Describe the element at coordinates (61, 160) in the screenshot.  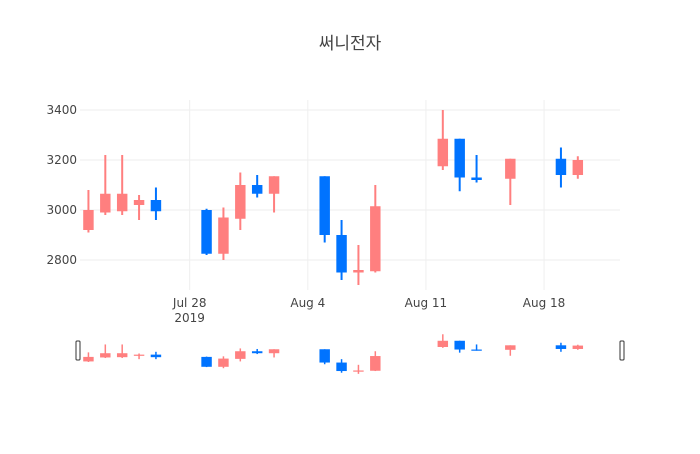
I see `y-tick-label: 3200` at that location.